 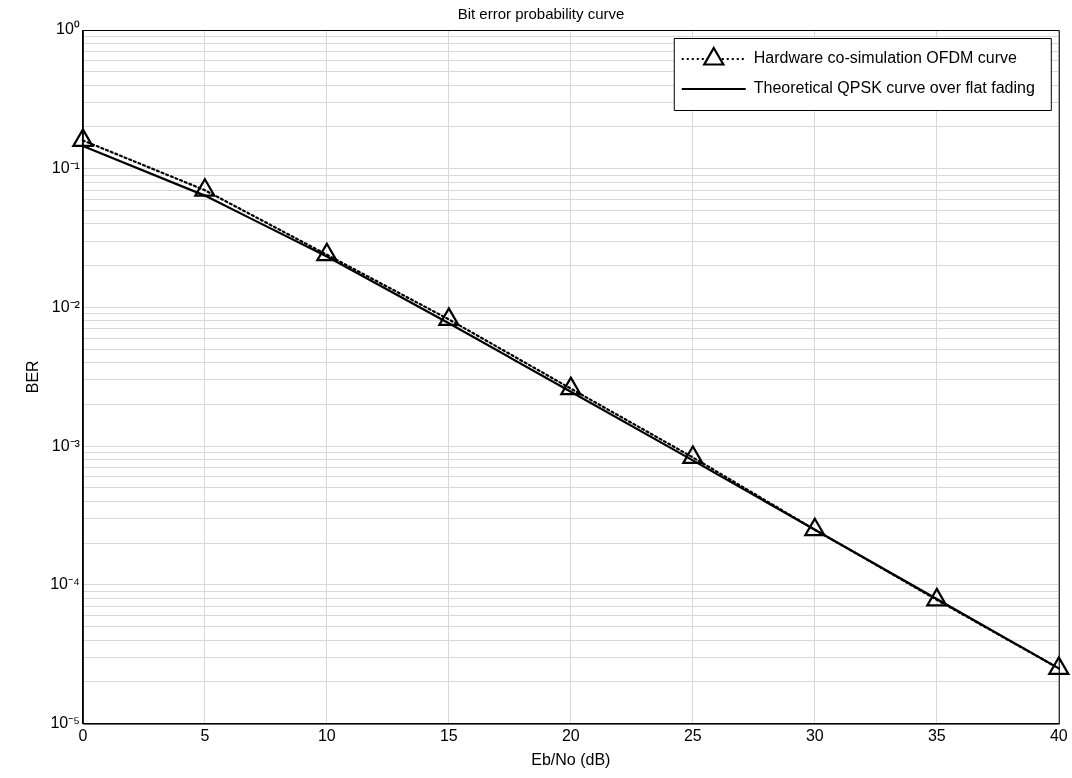 I want to click on x-tick-label: 25, so click(x=692, y=735).